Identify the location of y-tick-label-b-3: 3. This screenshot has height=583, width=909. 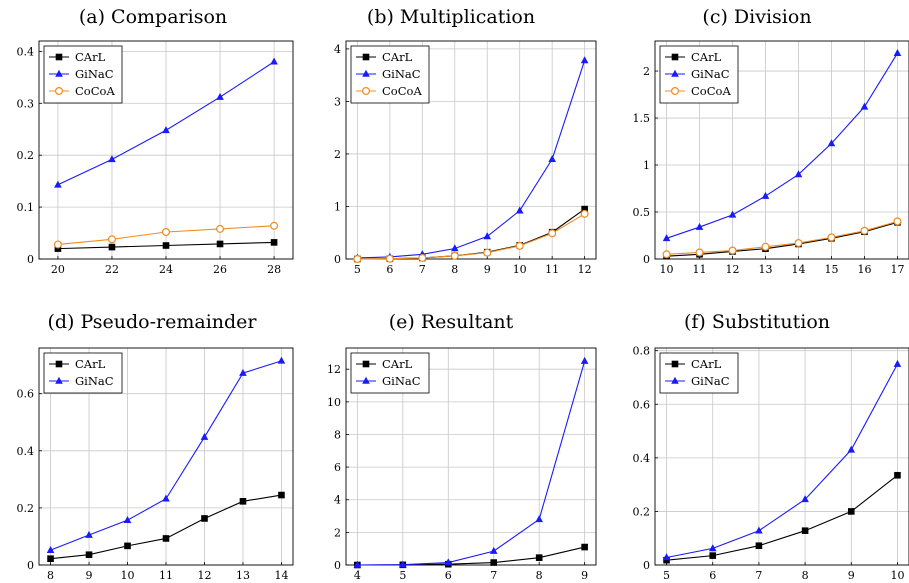
(337, 101).